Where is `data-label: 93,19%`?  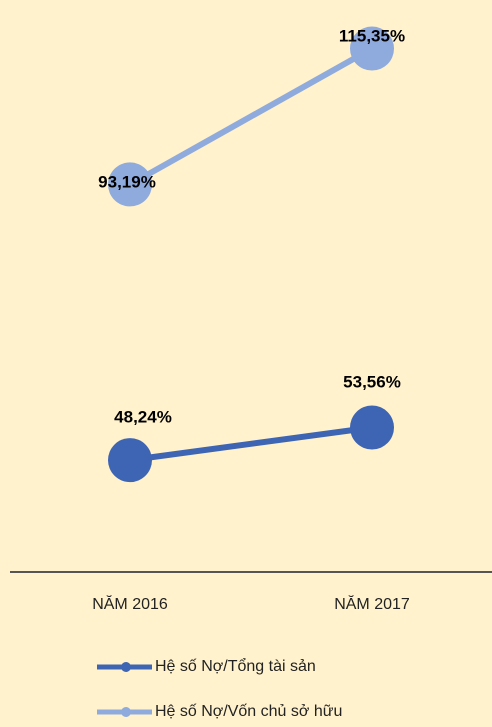
data-label: 93,19% is located at coordinates (127, 181).